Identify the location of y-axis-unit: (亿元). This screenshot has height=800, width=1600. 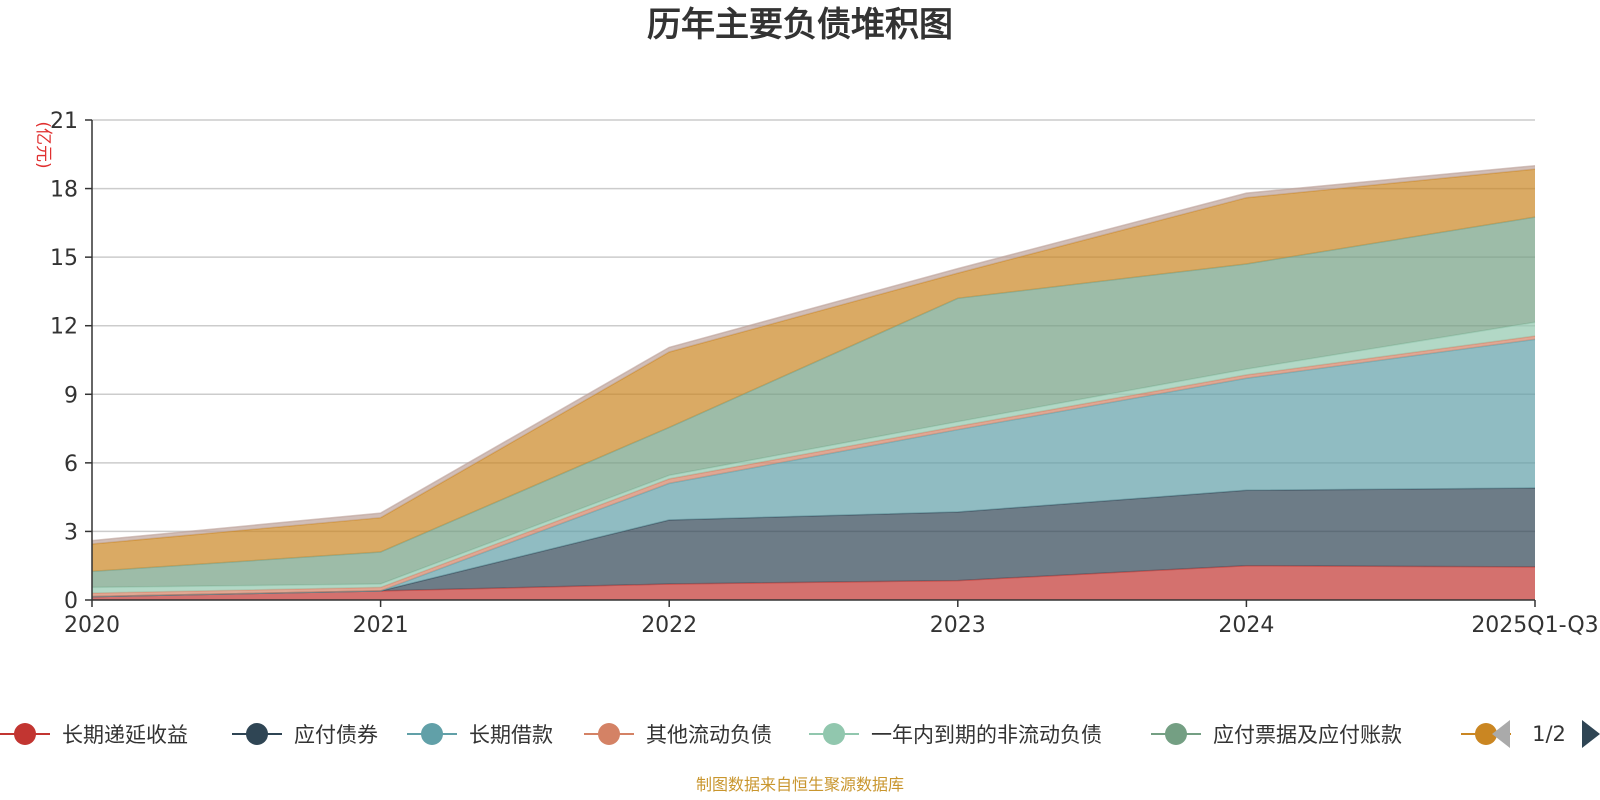
(43, 144).